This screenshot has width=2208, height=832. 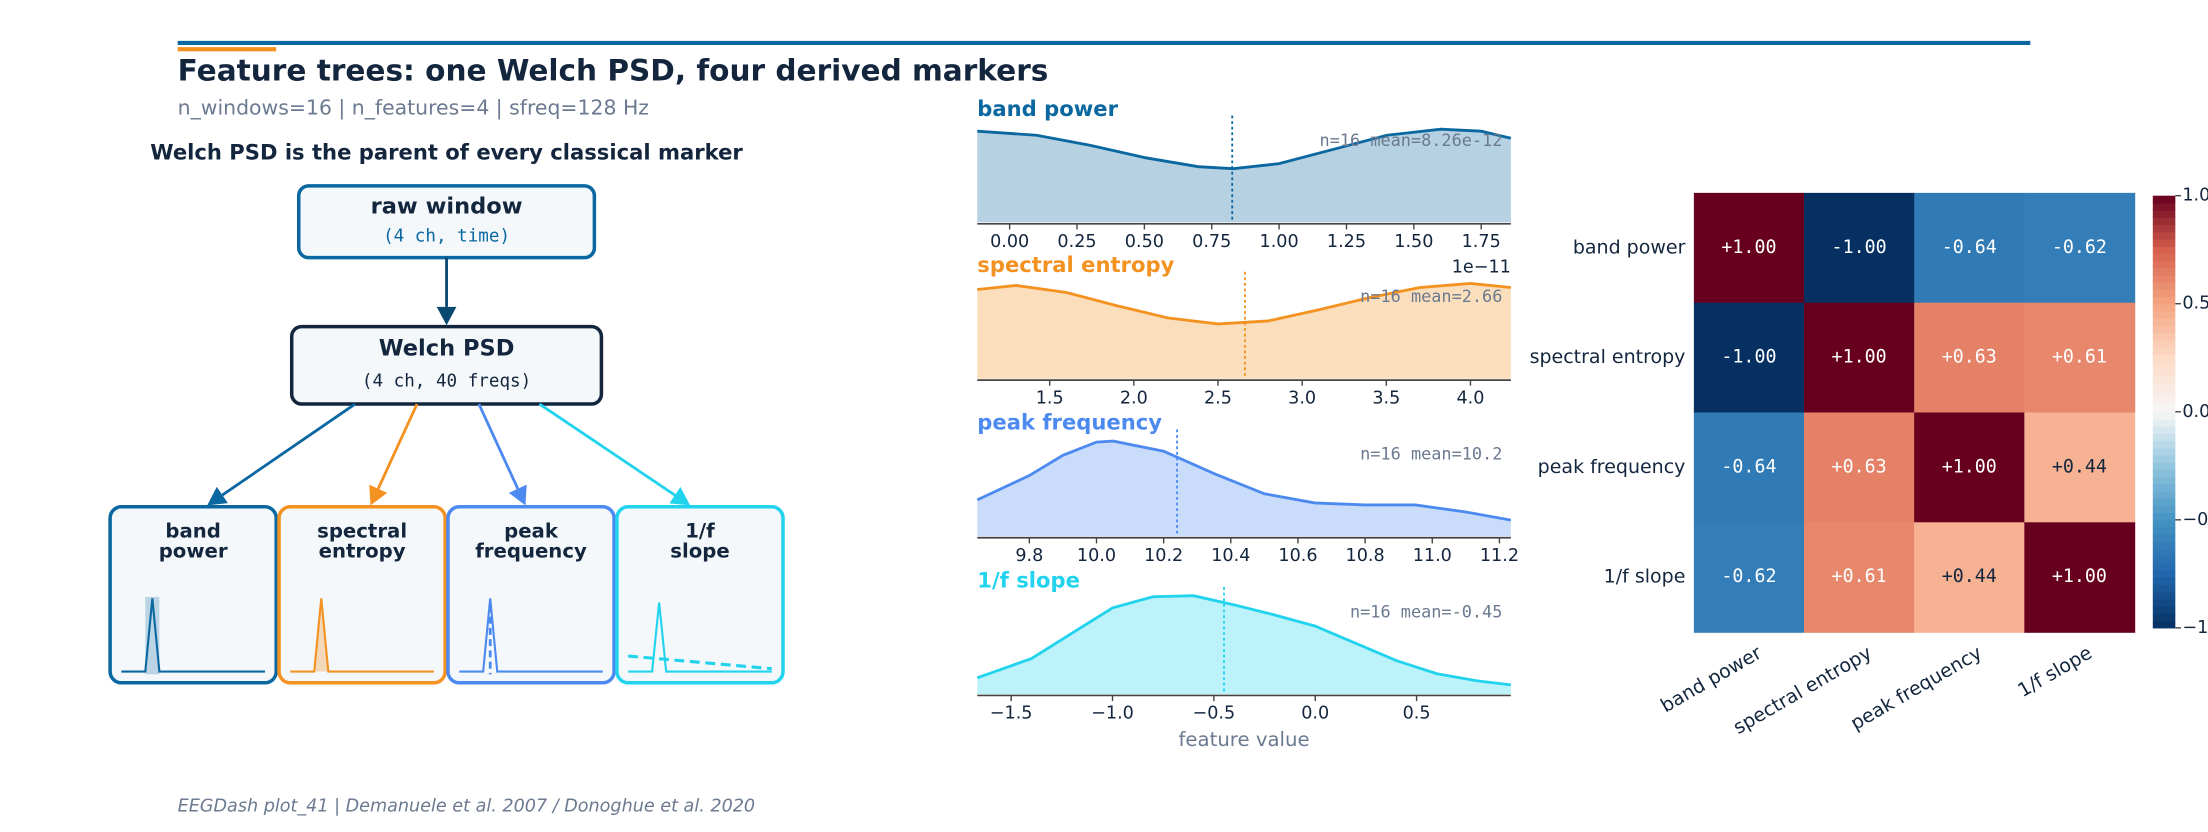 I want to click on cell-label: +0.63, so click(x=1859, y=466).